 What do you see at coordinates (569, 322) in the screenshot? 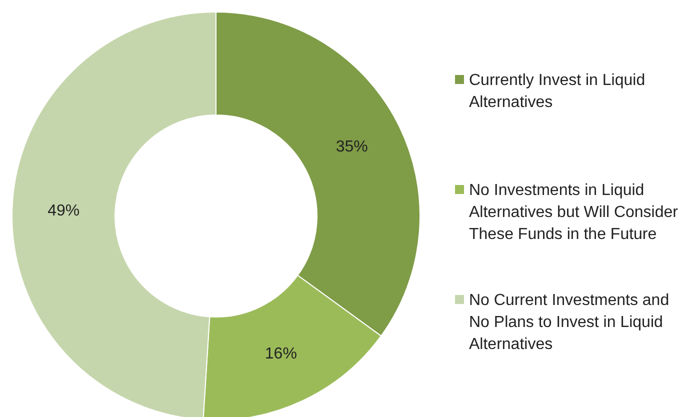
I see `legend-label: No Current Investments and No Plans to Invest in Liquid Alternatives` at bounding box center [569, 322].